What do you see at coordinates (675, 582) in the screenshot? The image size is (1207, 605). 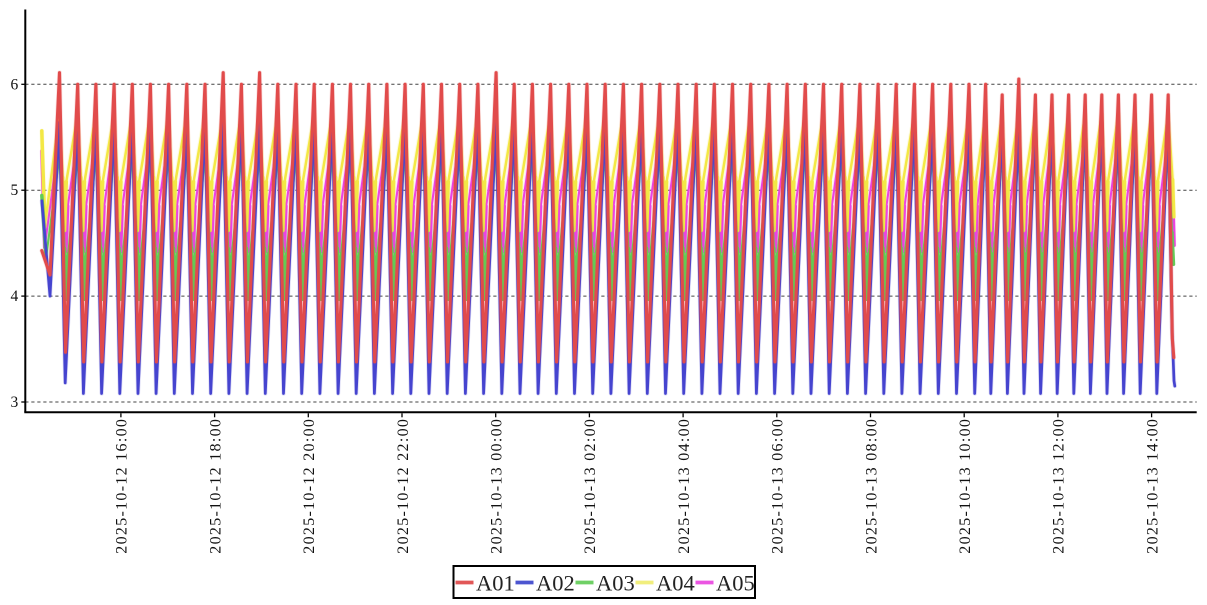 I see `svg-text: A04` at bounding box center [675, 582].